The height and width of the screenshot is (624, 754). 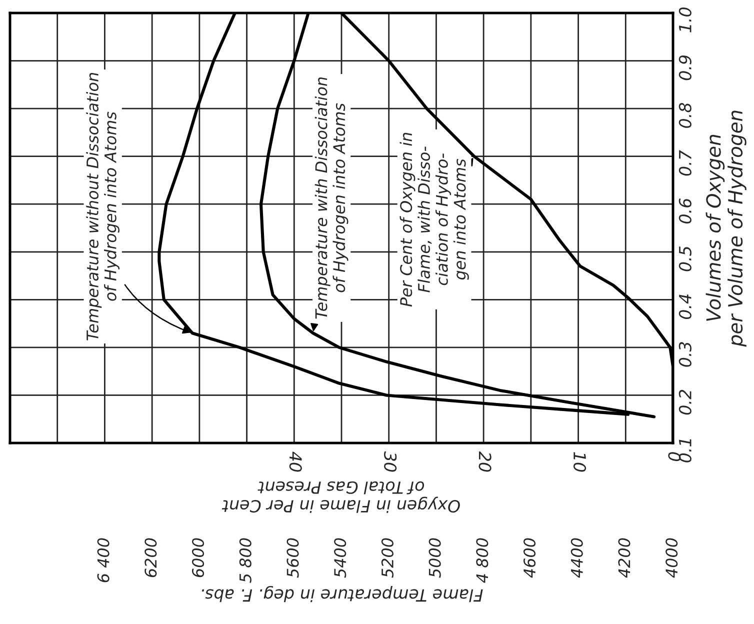 I want to click on y-tick-label: 0.7, so click(x=685, y=163).